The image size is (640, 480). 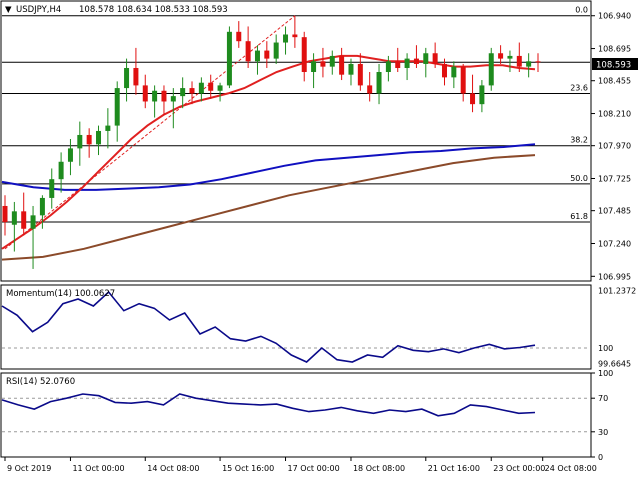 I want to click on rsi-title: RSI(14) 52.0760, so click(x=40, y=382).